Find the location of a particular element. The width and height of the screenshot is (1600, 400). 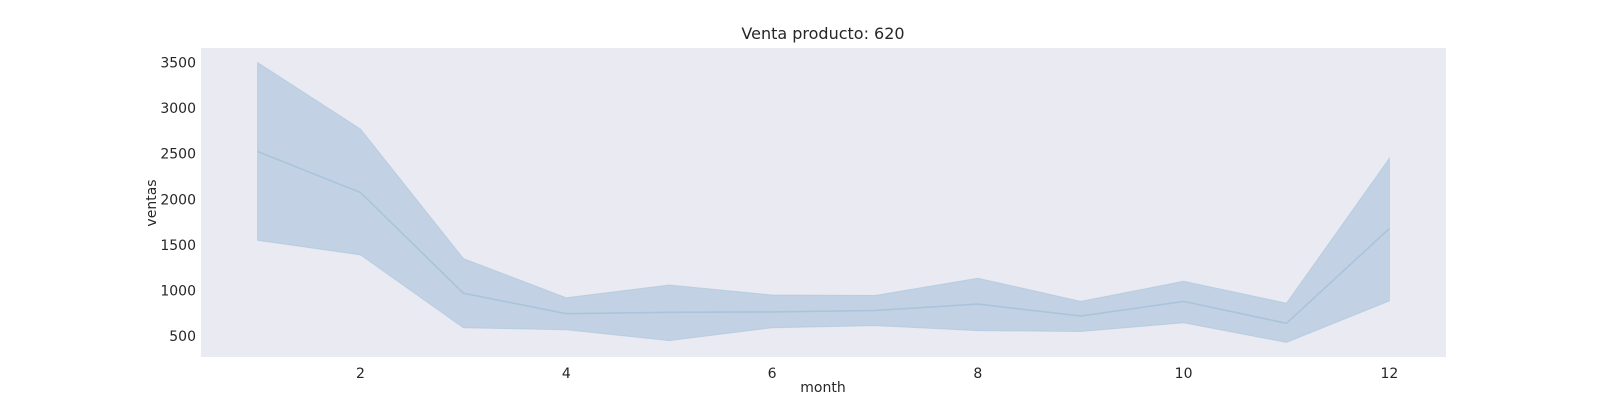

x-axis-label: month is located at coordinates (822, 388).